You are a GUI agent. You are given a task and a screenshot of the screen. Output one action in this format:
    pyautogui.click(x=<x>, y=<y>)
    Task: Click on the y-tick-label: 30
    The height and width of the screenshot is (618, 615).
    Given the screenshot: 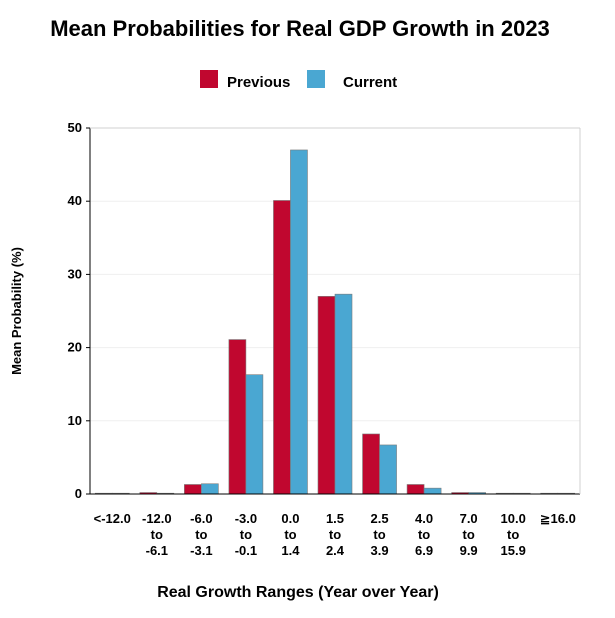 What is the action you would take?
    pyautogui.click(x=75, y=273)
    